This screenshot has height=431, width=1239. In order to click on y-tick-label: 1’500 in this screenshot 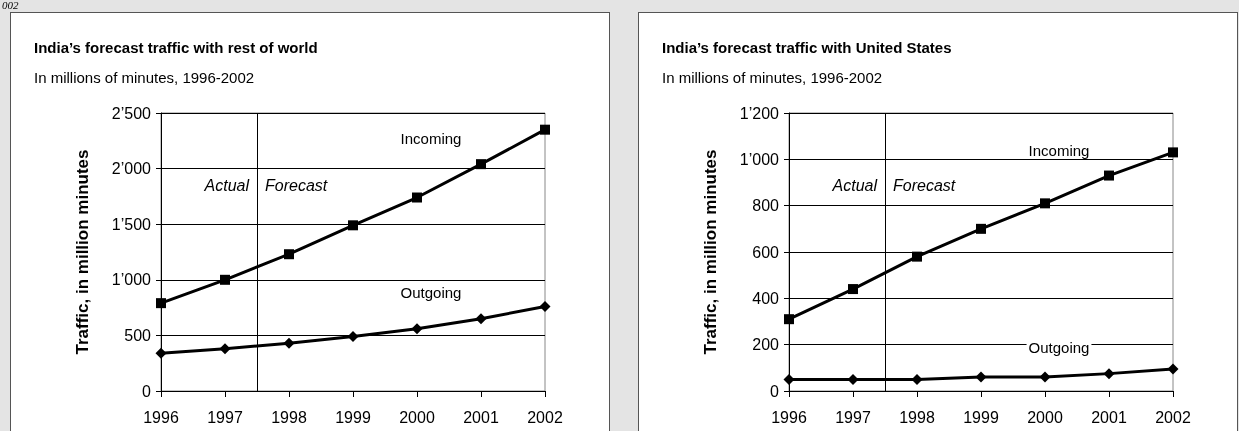, I will do `click(131, 224)`.